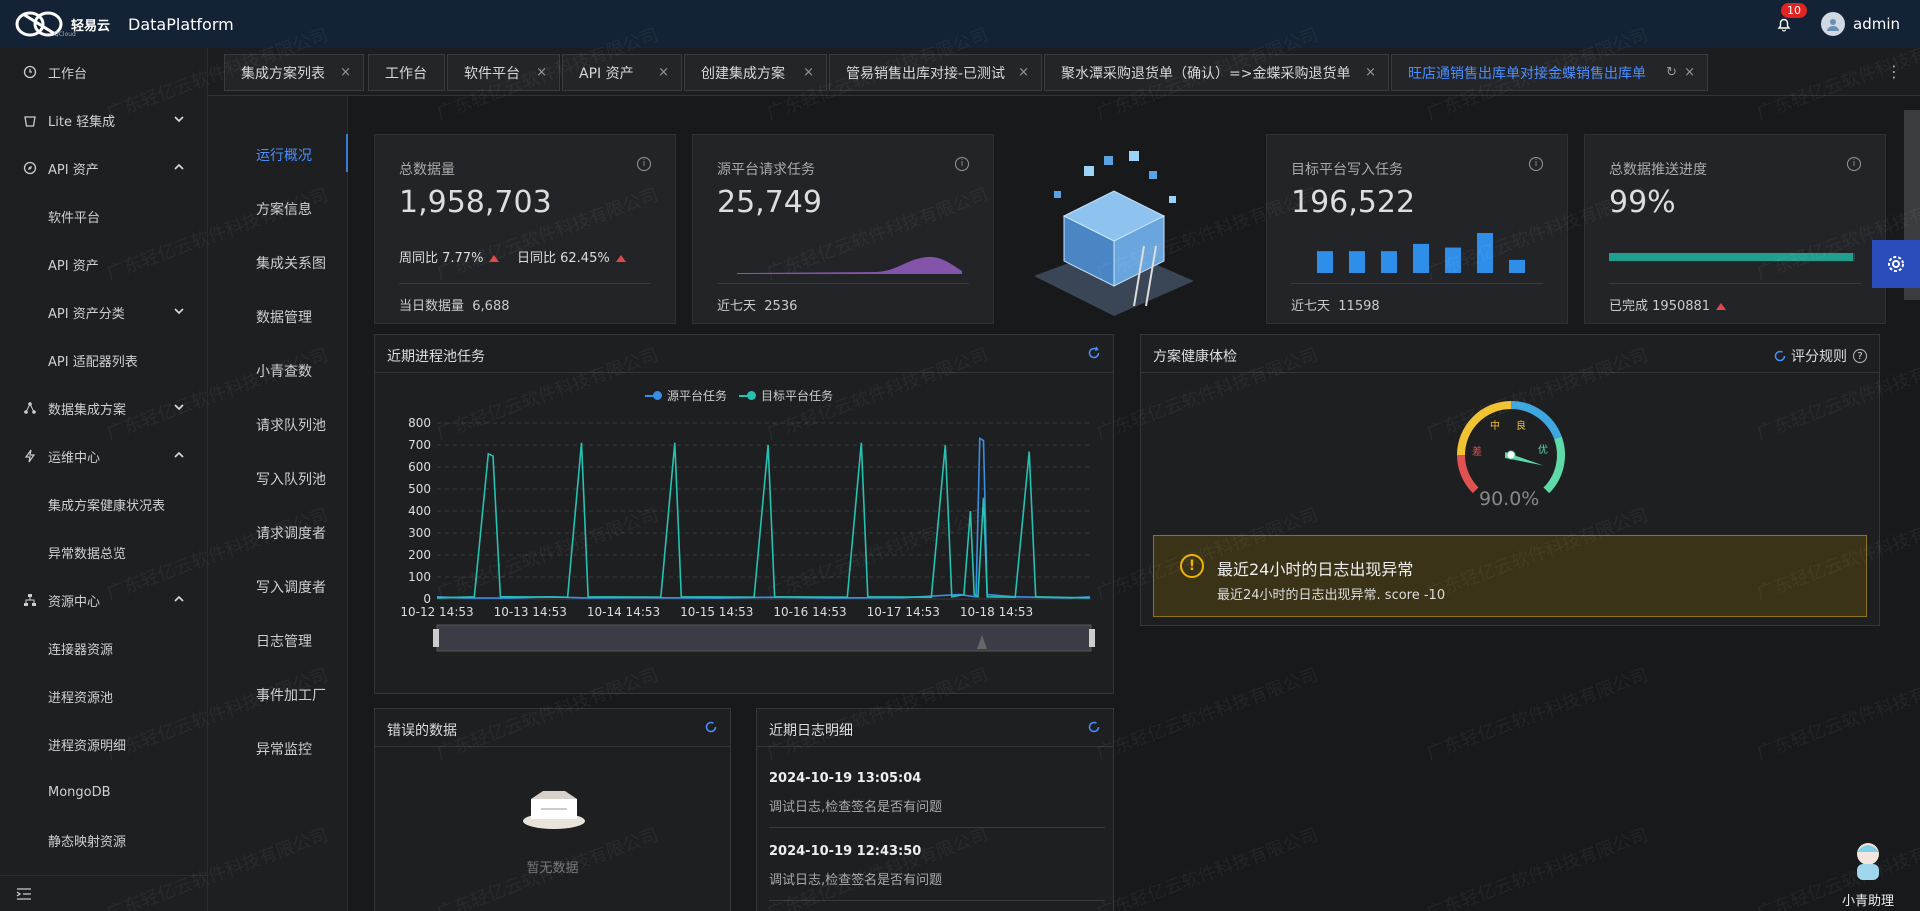 This screenshot has height=911, width=1920. What do you see at coordinates (503, 72) in the screenshot?
I see `tab: 软件平台 ×` at bounding box center [503, 72].